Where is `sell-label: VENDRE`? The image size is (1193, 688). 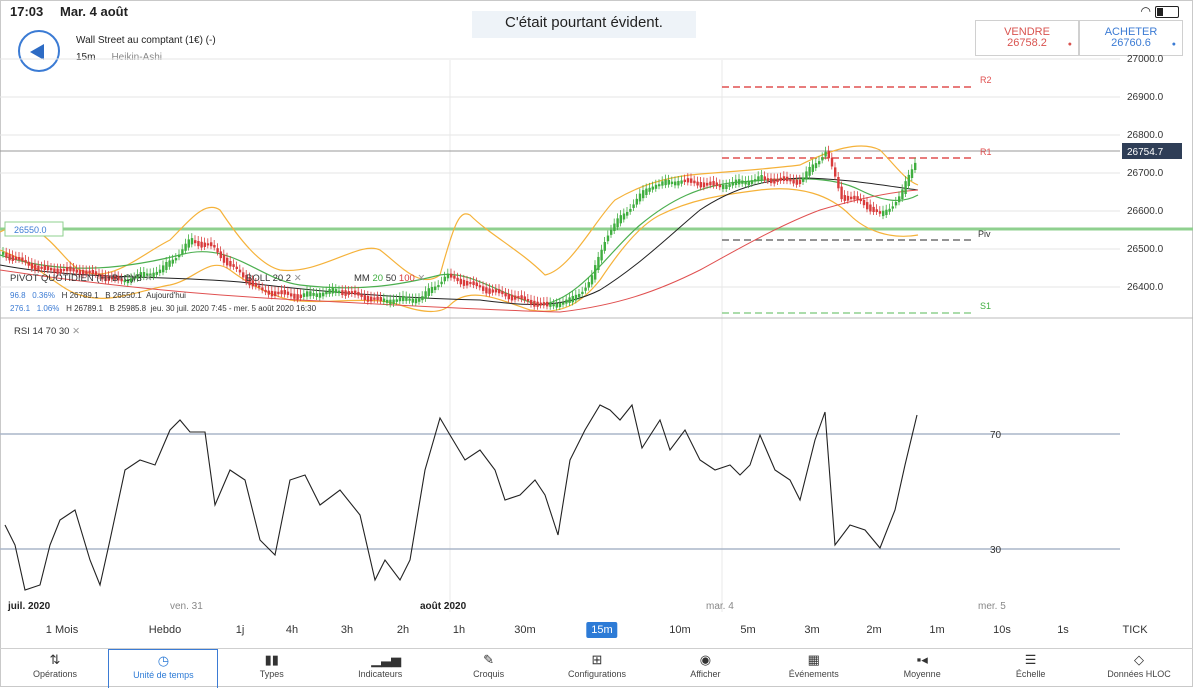 sell-label: VENDRE is located at coordinates (1027, 32).